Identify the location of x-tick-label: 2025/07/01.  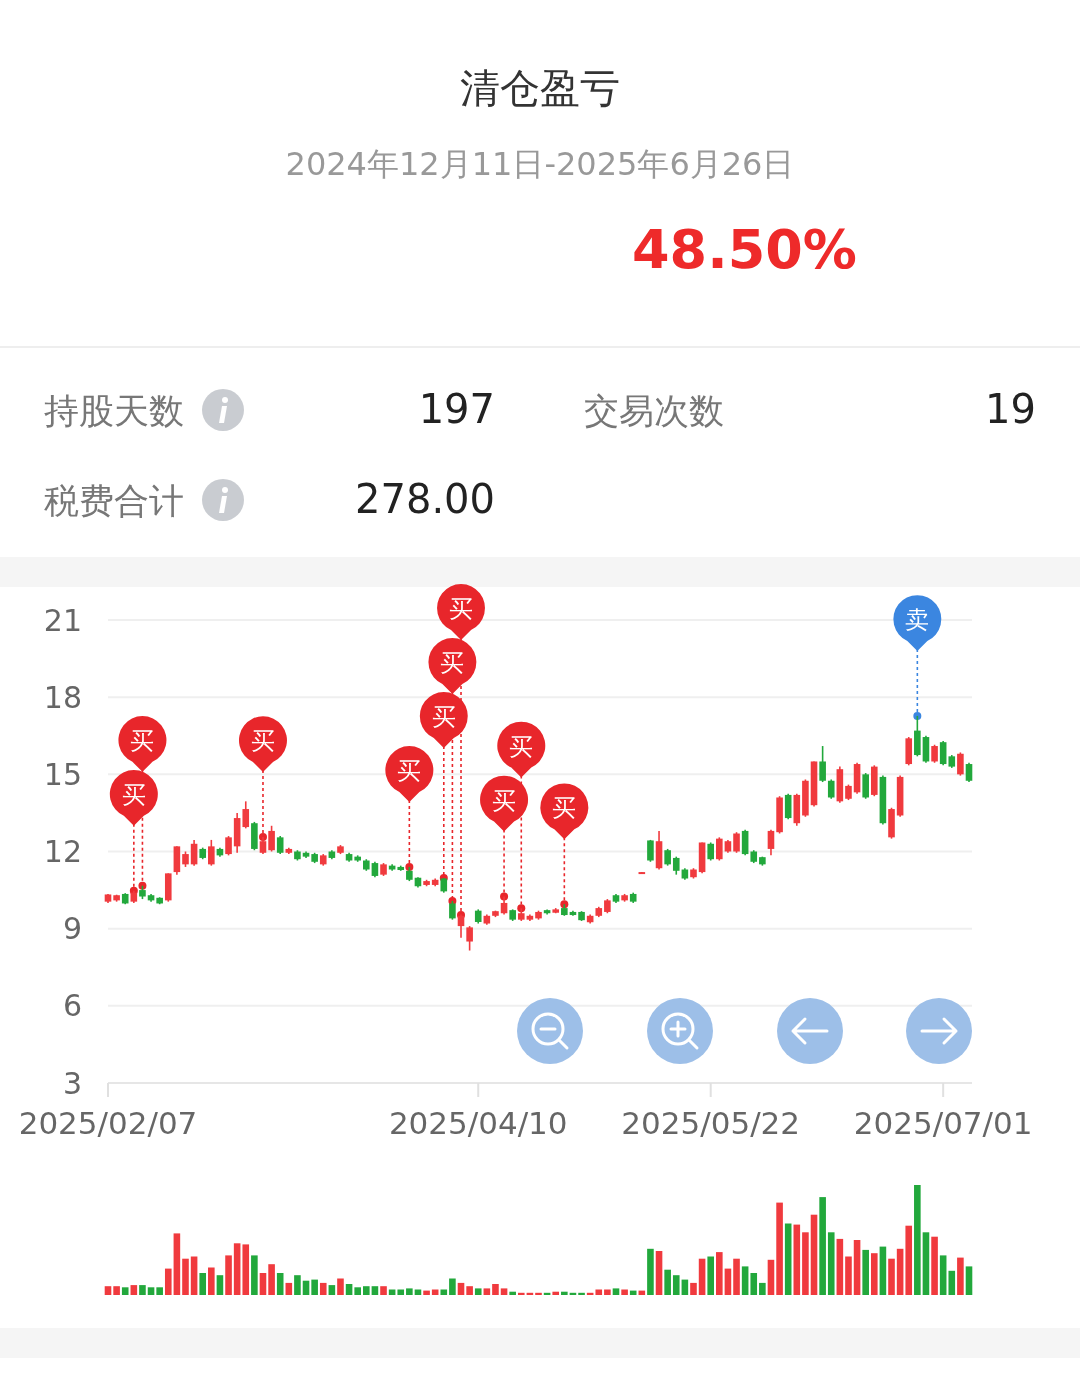
(943, 1123).